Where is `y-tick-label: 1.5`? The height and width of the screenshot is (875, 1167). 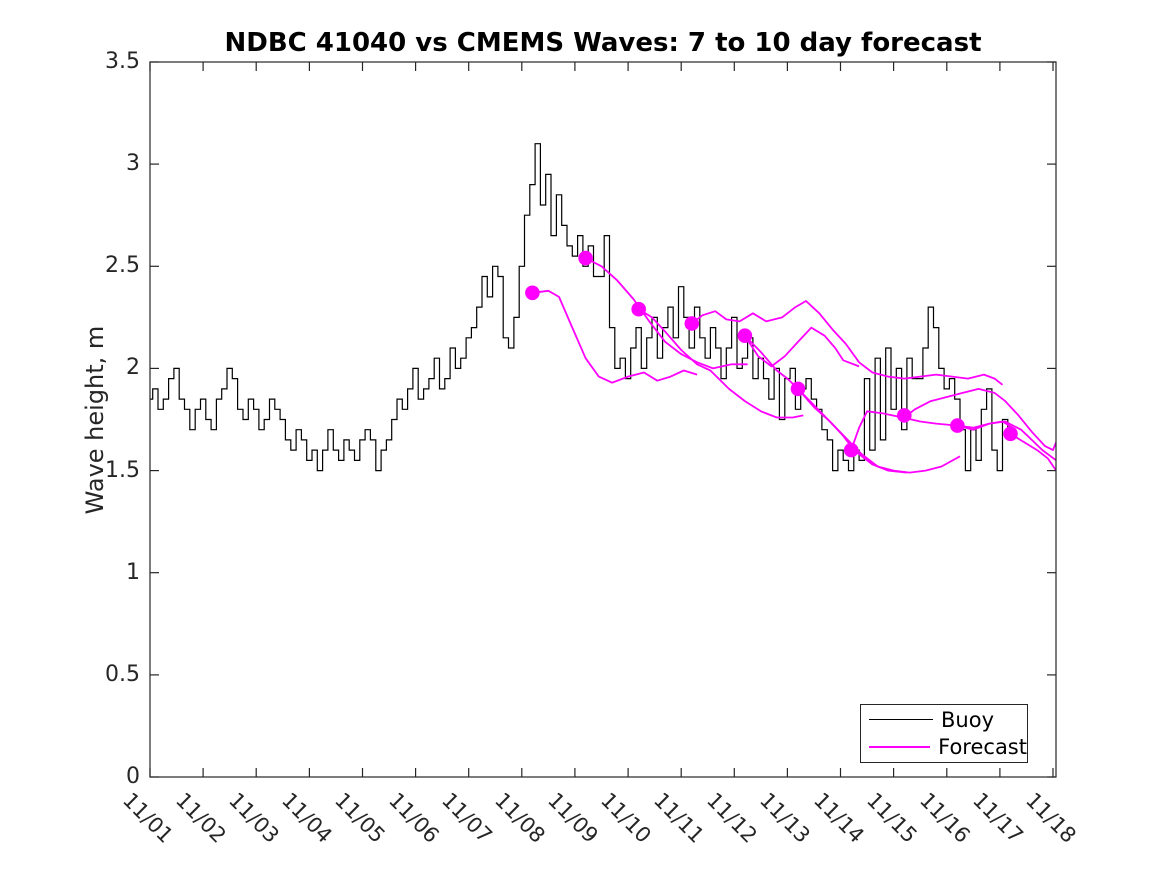 y-tick-label: 1.5 is located at coordinates (122, 470).